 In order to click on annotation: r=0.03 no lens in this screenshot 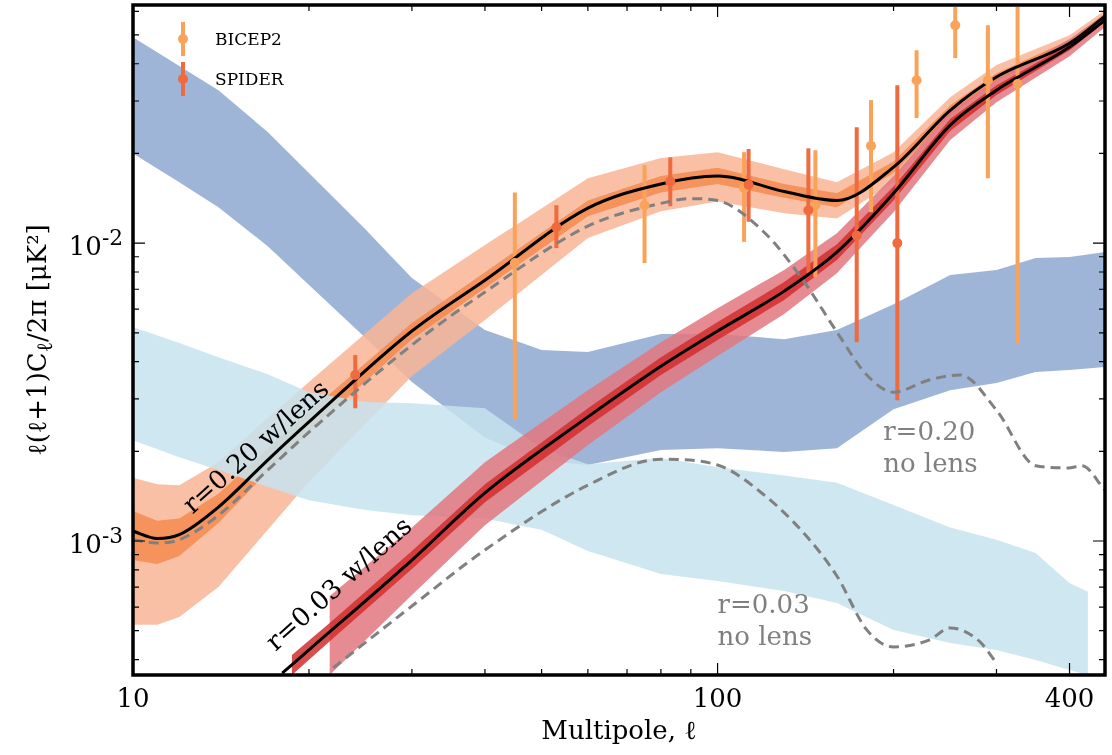, I will do `click(765, 619)`.